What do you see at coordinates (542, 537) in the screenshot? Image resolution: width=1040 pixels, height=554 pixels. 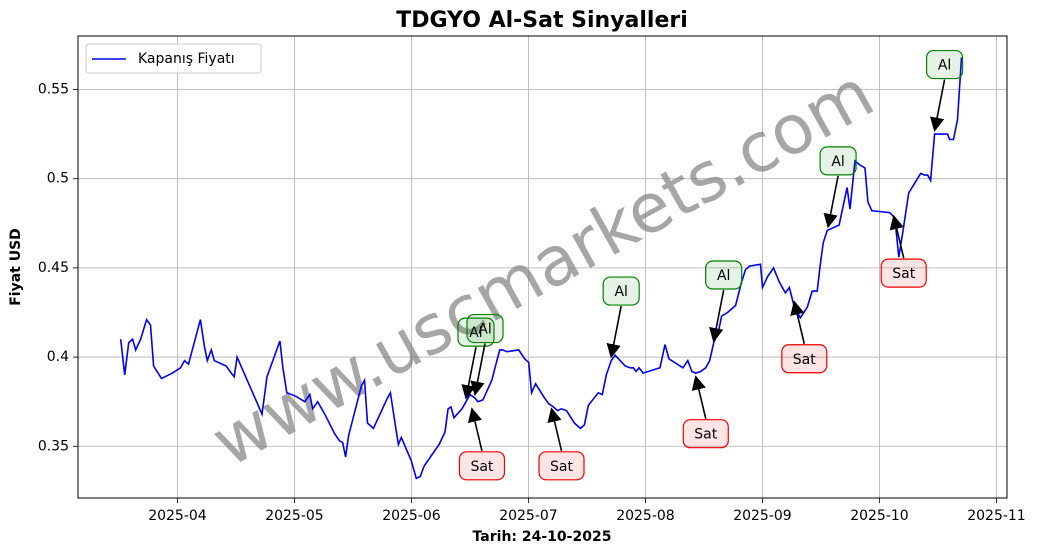 I see `x-axis-label: Tarih: 24-10-2025` at bounding box center [542, 537].